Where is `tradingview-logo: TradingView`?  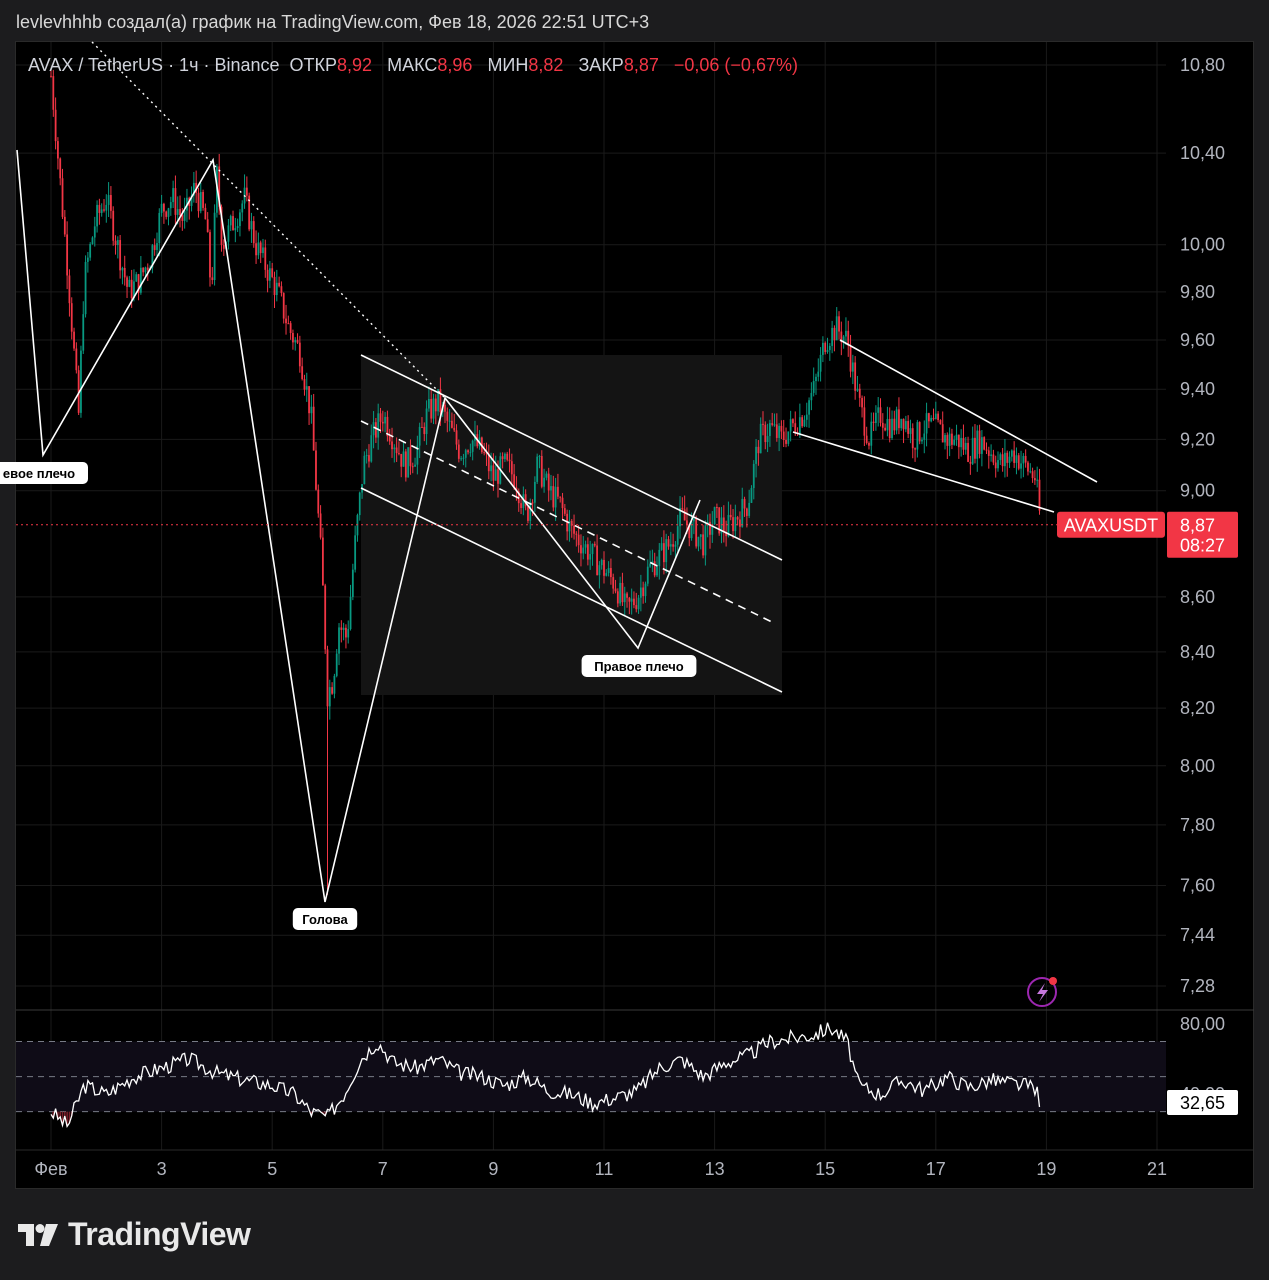
tradingview-logo: TradingView is located at coordinates (134, 1234).